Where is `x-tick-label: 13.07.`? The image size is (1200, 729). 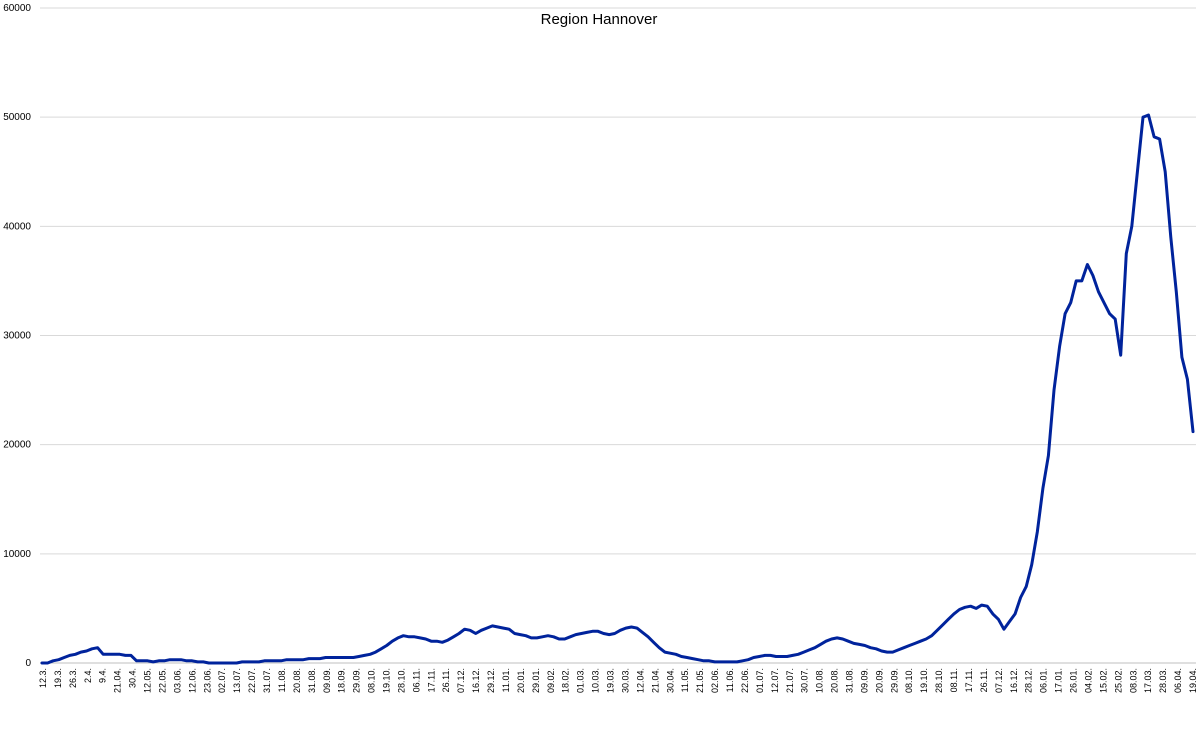
x-tick-label: 13.07. is located at coordinates (237, 680).